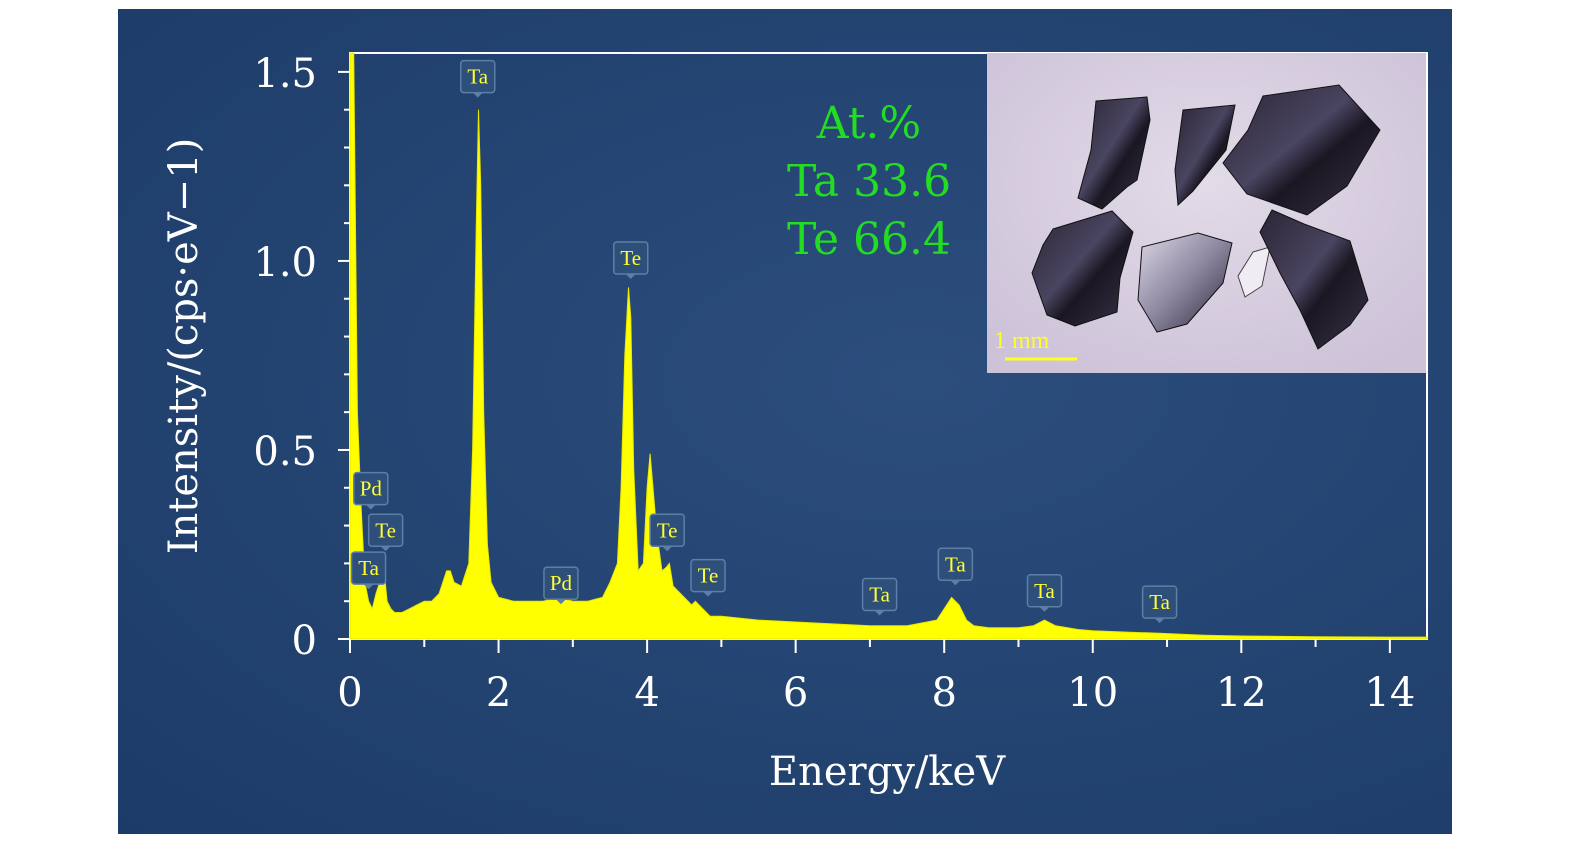  What do you see at coordinates (285, 263) in the screenshot?
I see `y-tick-label: 1.0` at bounding box center [285, 263].